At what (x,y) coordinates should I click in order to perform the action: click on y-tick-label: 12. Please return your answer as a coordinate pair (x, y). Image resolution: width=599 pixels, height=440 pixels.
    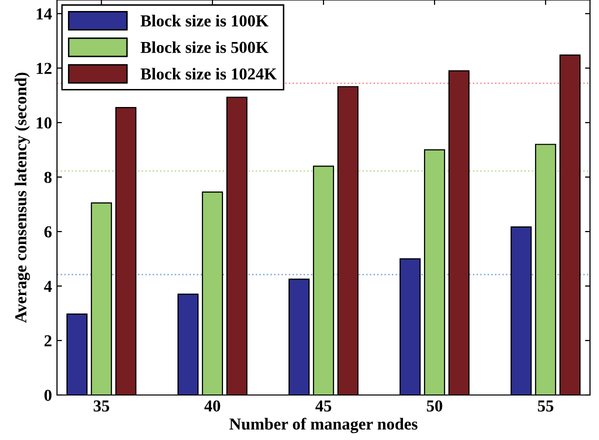
    Looking at the image, I should click on (44, 68).